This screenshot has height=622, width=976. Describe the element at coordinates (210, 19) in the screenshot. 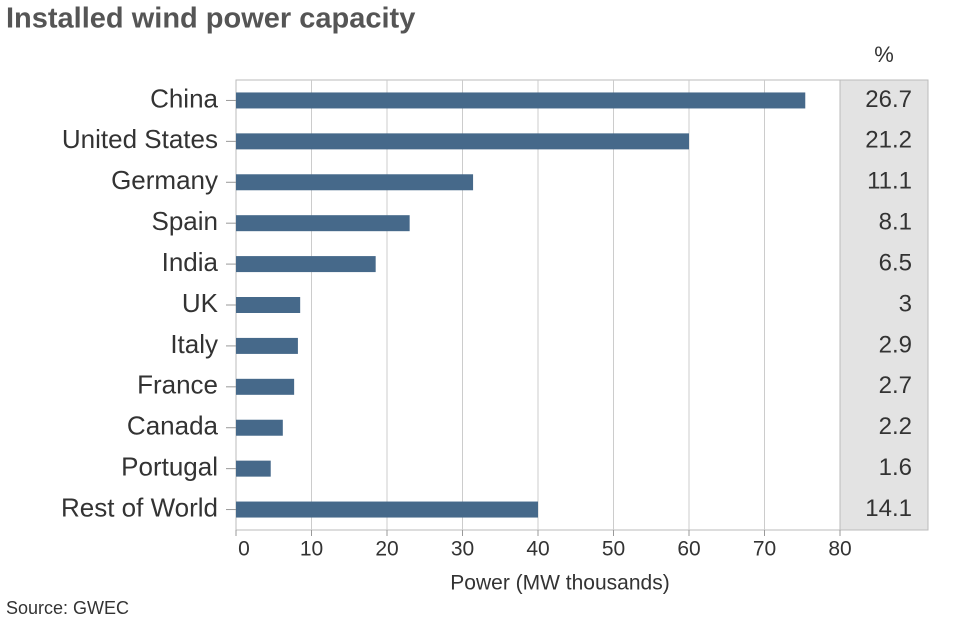

I see `chart-title: Installed wind power capacity` at that location.